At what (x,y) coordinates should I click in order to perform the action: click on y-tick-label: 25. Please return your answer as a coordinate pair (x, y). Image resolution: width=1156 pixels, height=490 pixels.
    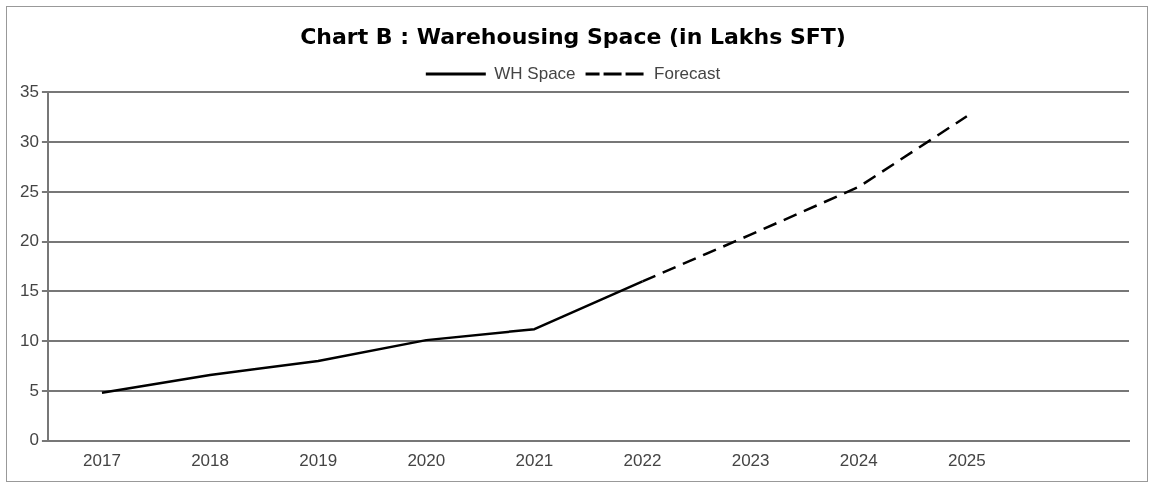
    Looking at the image, I should click on (29, 191).